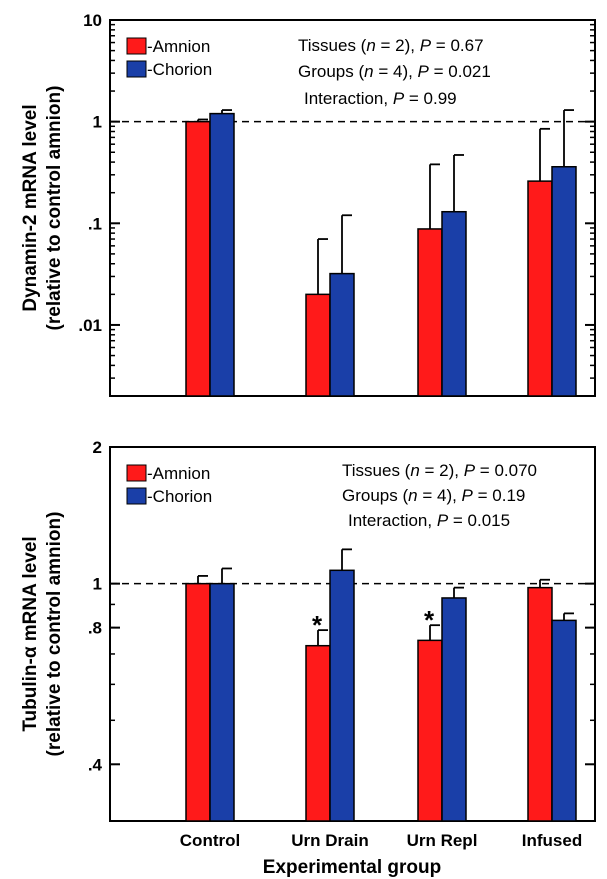 The width and height of the screenshot is (607, 879). Describe the element at coordinates (30, 633) in the screenshot. I see `y-axis-label: Tubulin-α mRNA level` at that location.